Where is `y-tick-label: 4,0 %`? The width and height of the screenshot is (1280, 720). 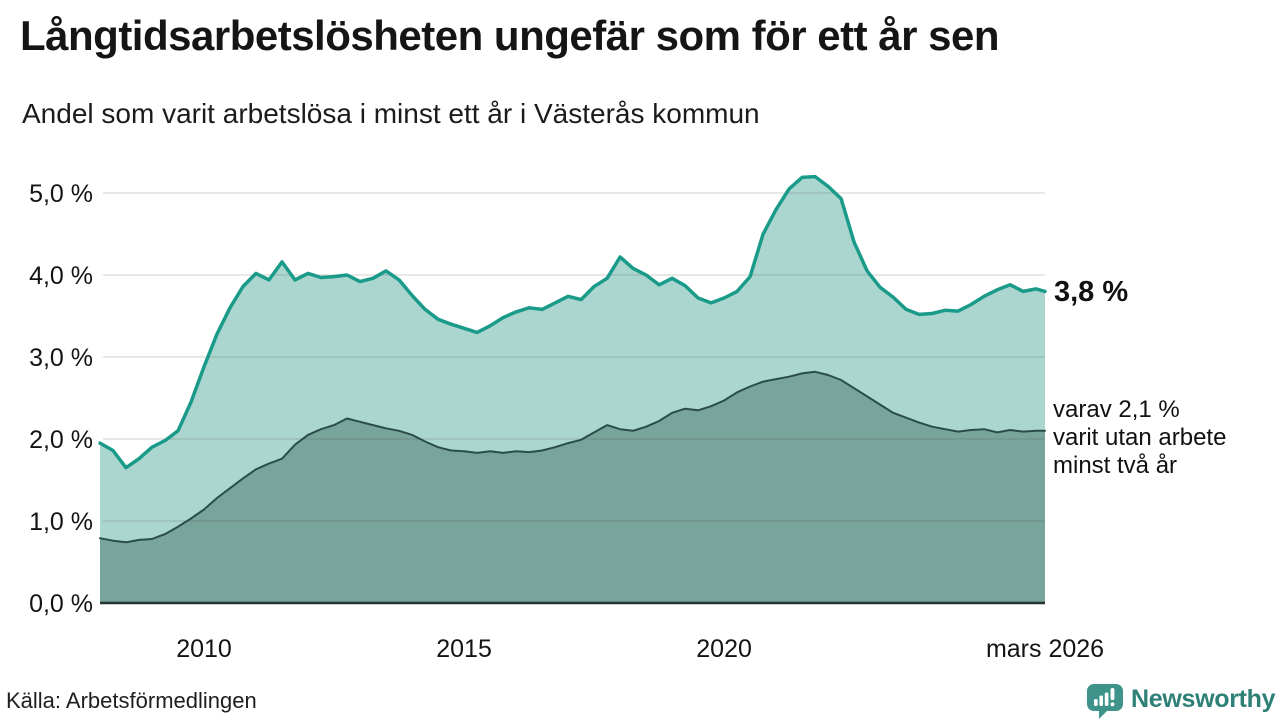 y-tick-label: 4,0 % is located at coordinates (61, 276).